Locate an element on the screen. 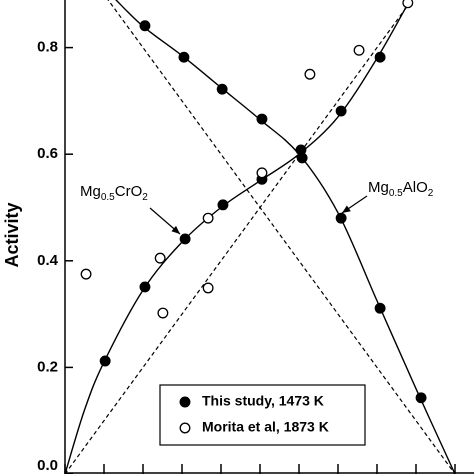 Image resolution: width=474 pixels, height=474 pixels. annotation: Mg0.5AlO2 is located at coordinates (401, 189).